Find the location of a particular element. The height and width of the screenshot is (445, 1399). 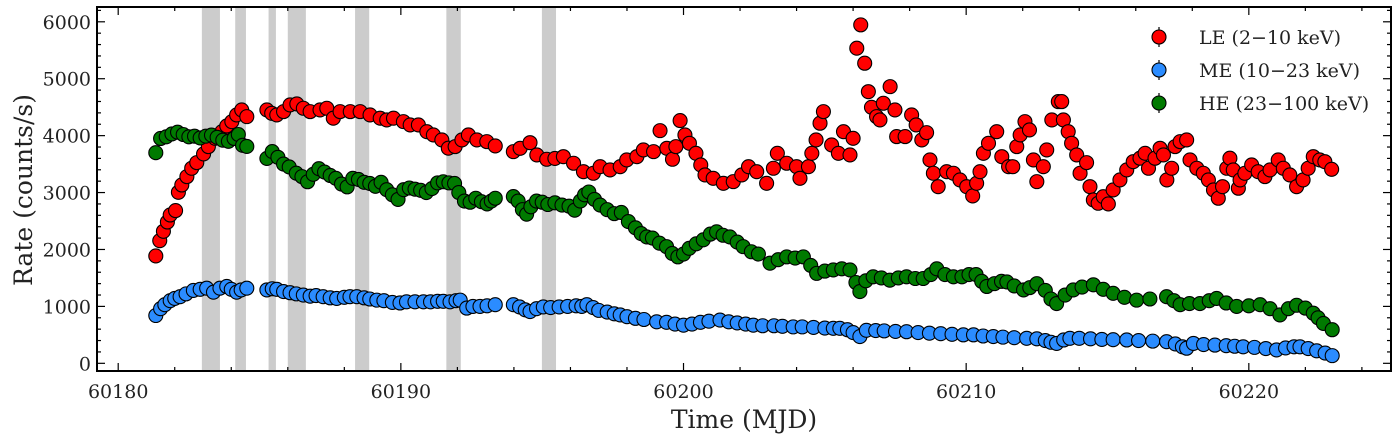

legend-label: LE (2−10 keV) is located at coordinates (1270, 38).